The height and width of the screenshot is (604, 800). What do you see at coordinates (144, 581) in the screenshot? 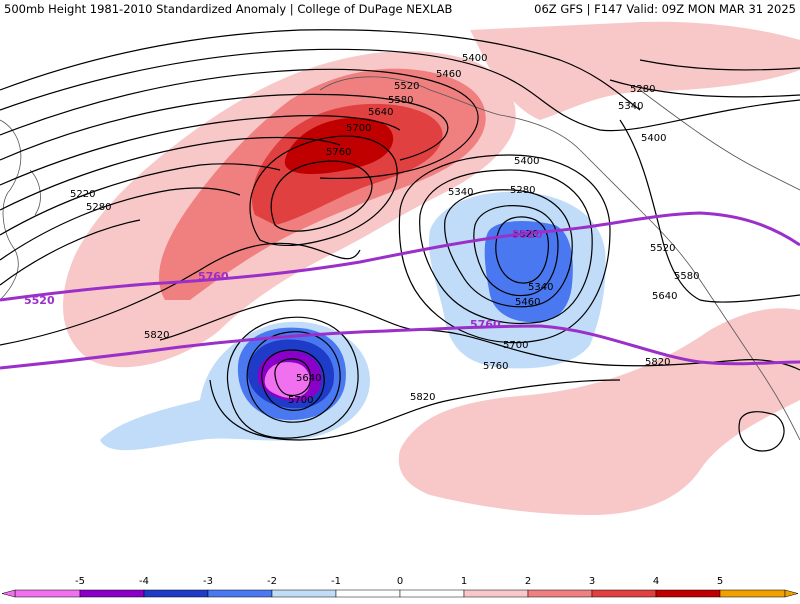
I see `colorbar-tick-label: -4` at bounding box center [144, 581].